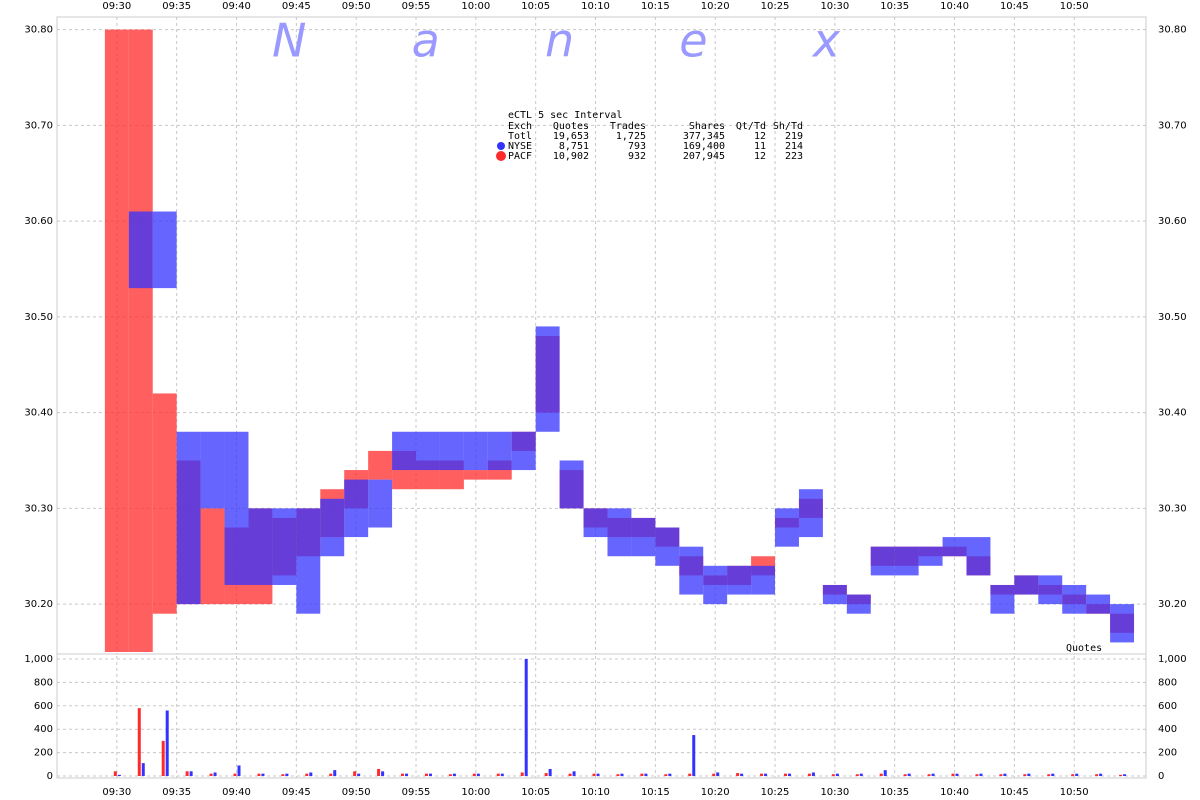 Image resolution: width=1200 pixels, height=800 pixels. Describe the element at coordinates (535, 6) in the screenshot. I see `x-tick-label: 10:05` at that location.